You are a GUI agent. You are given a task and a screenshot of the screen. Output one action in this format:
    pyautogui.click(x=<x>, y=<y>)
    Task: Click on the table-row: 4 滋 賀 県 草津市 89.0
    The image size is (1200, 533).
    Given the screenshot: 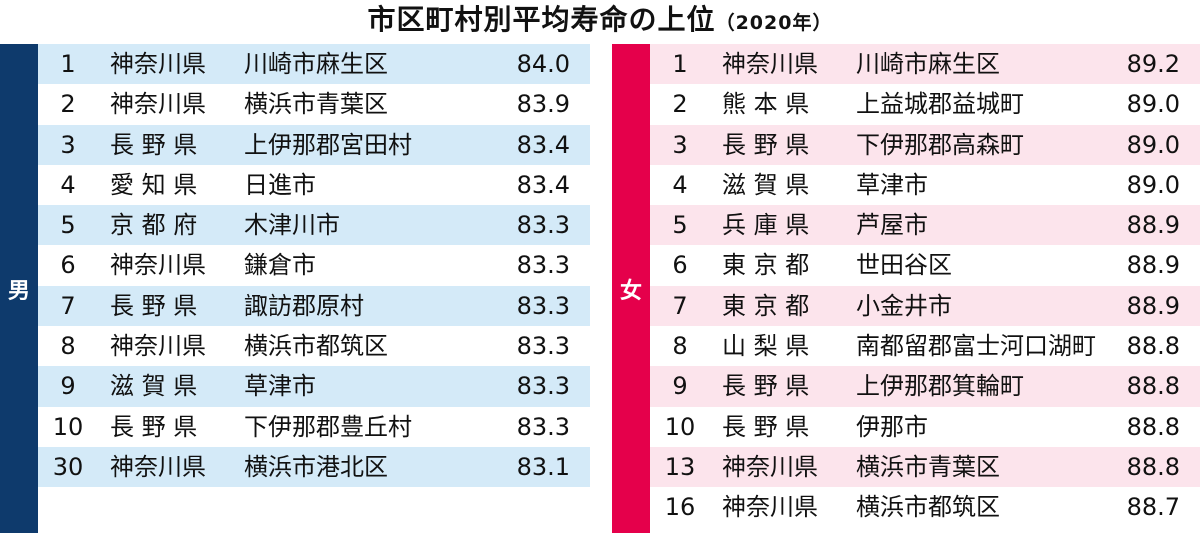 What is the action you would take?
    pyautogui.click(x=925, y=185)
    